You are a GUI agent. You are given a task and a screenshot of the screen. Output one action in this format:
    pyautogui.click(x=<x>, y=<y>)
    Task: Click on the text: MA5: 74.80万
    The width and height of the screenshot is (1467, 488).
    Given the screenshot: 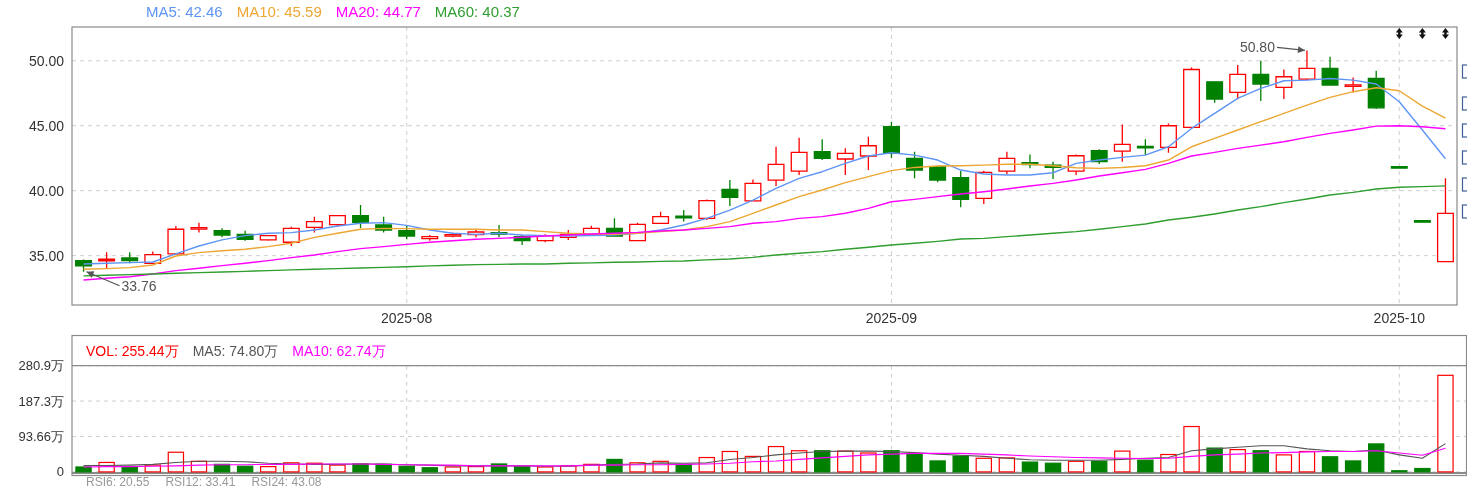 What is the action you would take?
    pyautogui.click(x=235, y=351)
    